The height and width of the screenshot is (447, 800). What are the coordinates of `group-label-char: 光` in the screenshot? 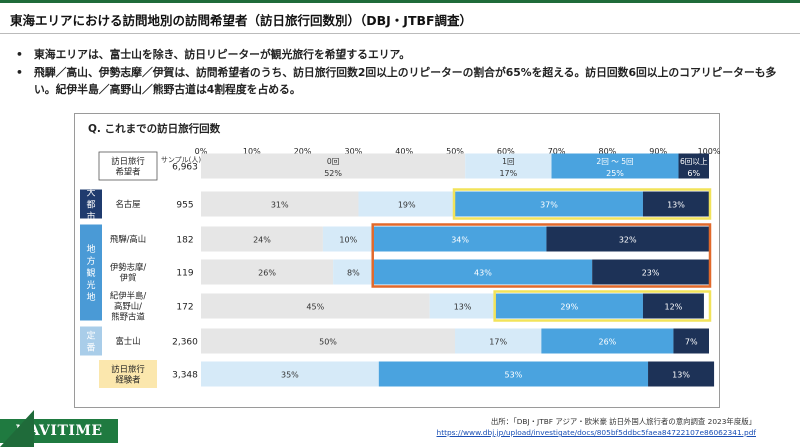 It's located at (90, 285).